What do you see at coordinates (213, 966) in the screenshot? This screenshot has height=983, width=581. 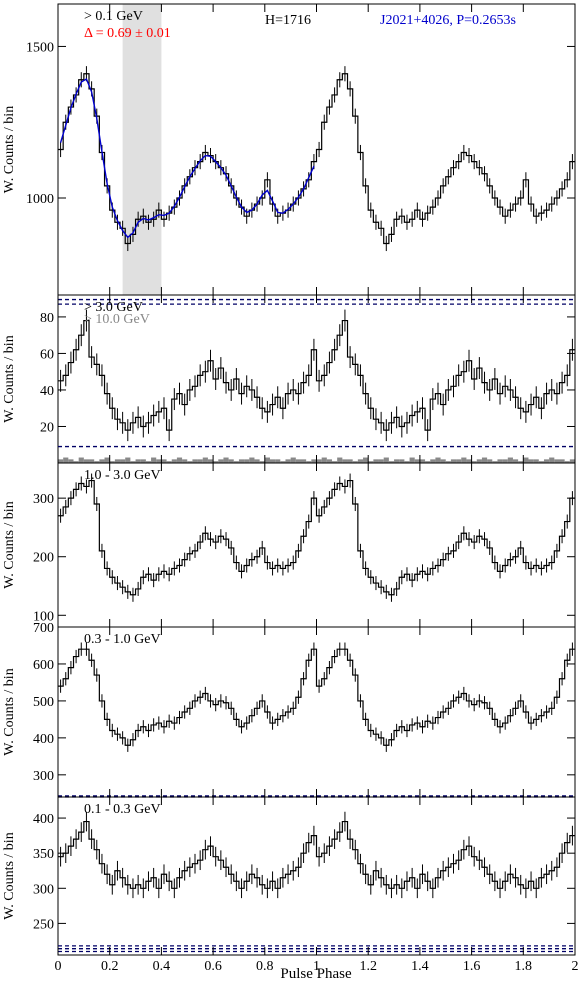 I see `x-tick-label: 0.6` at bounding box center [213, 966].